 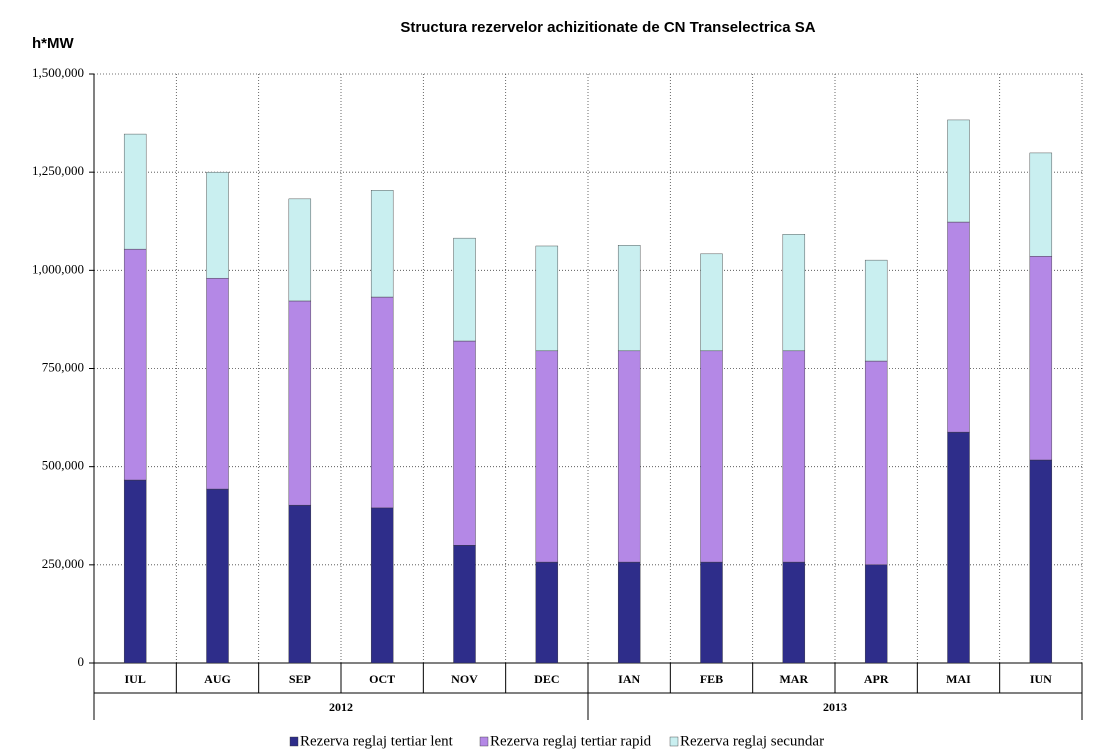 I want to click on y-tick-label: 1,250,000, so click(x=58, y=170).